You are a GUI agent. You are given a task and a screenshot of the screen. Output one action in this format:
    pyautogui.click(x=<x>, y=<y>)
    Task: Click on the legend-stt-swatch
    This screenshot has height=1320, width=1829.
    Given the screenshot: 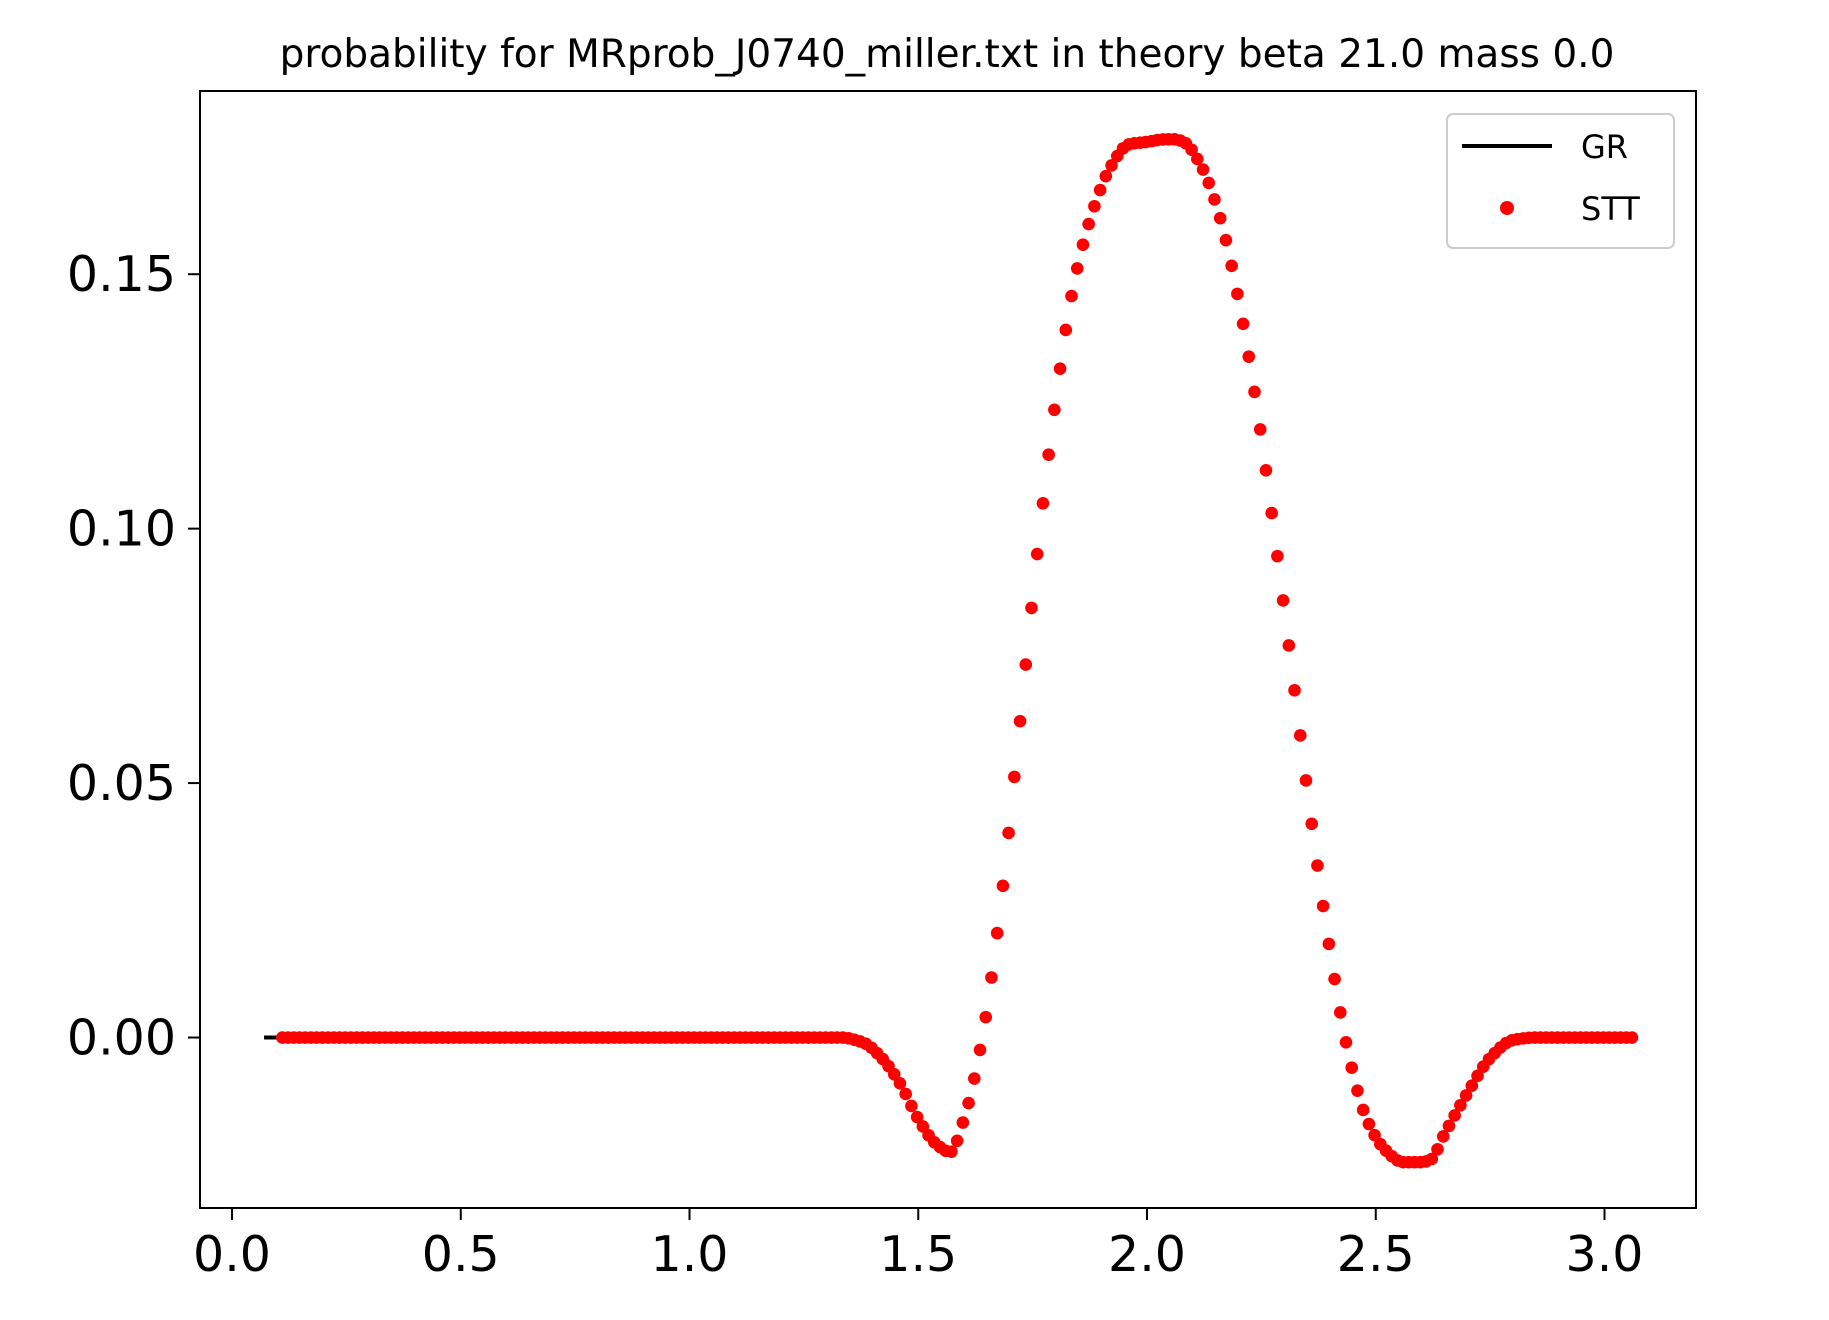 What is the action you would take?
    pyautogui.click(x=1507, y=208)
    